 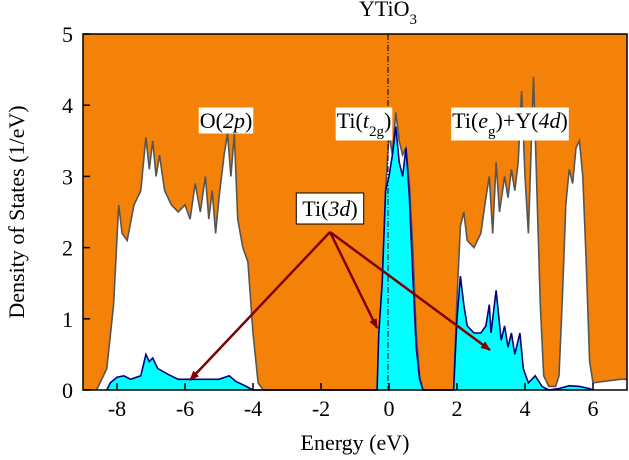 I want to click on y-tick-label: 2, so click(x=67, y=248).